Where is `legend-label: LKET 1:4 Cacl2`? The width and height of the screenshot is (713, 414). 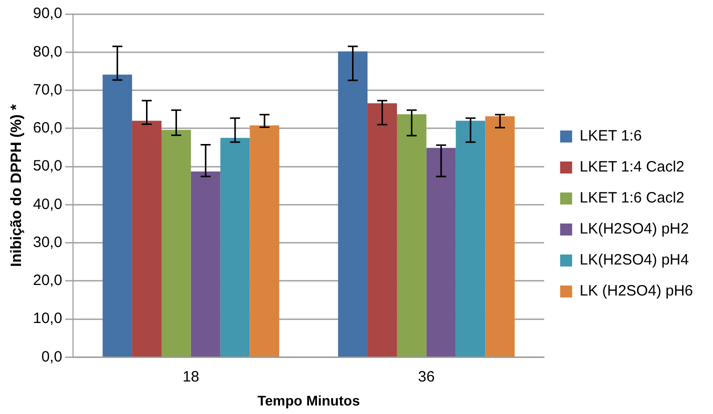
legend-label: LKET 1:4 Cacl2 is located at coordinates (632, 167).